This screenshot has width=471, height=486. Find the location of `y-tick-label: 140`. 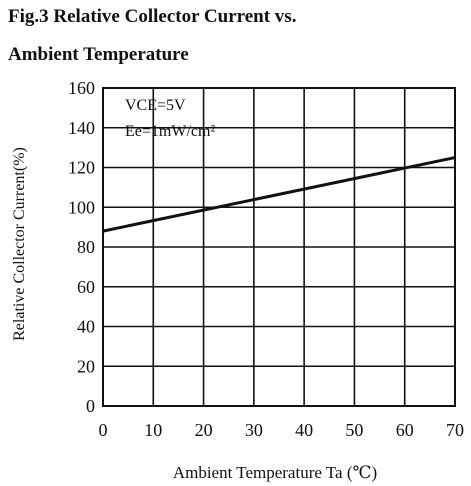

y-tick-label: 140 is located at coordinates (81, 128).